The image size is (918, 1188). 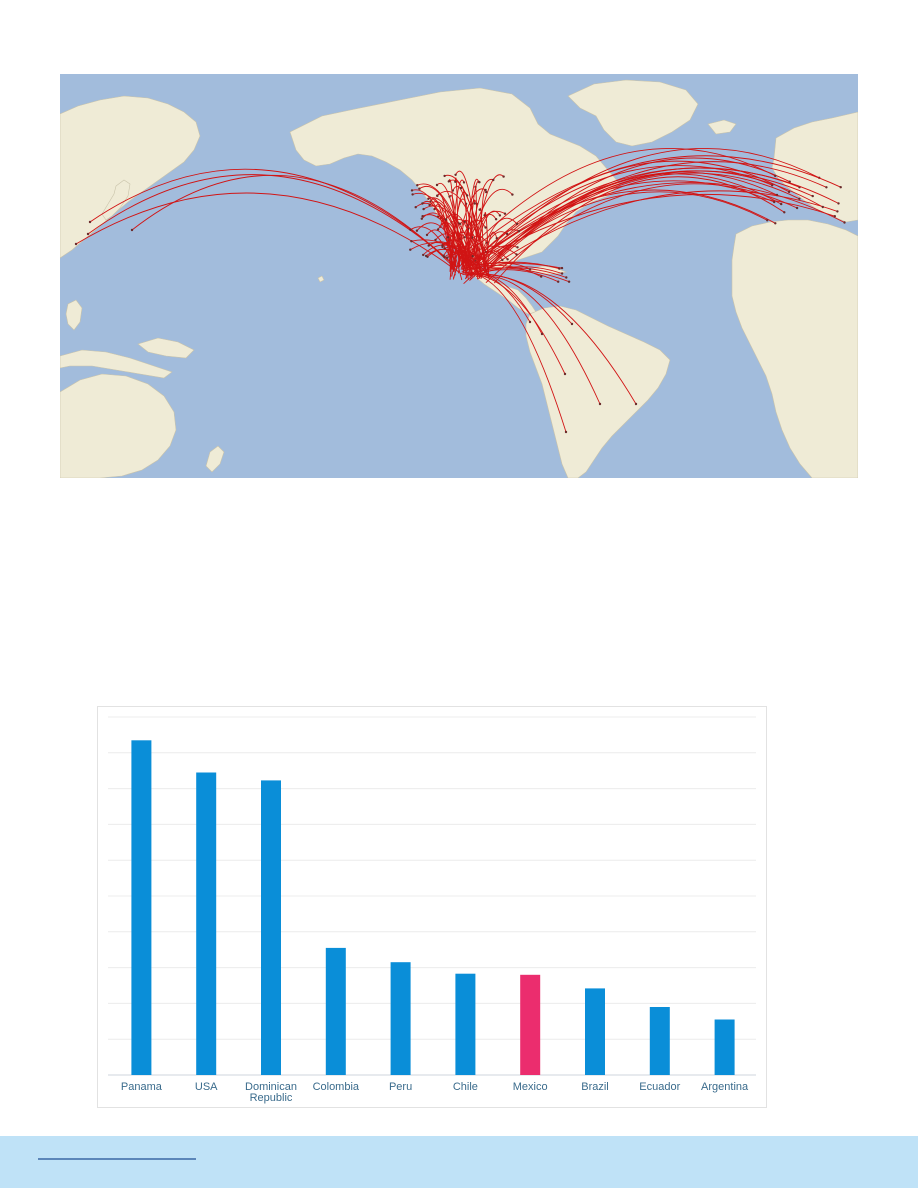 What do you see at coordinates (166, 348) in the screenshot?
I see `land-new-guinea` at bounding box center [166, 348].